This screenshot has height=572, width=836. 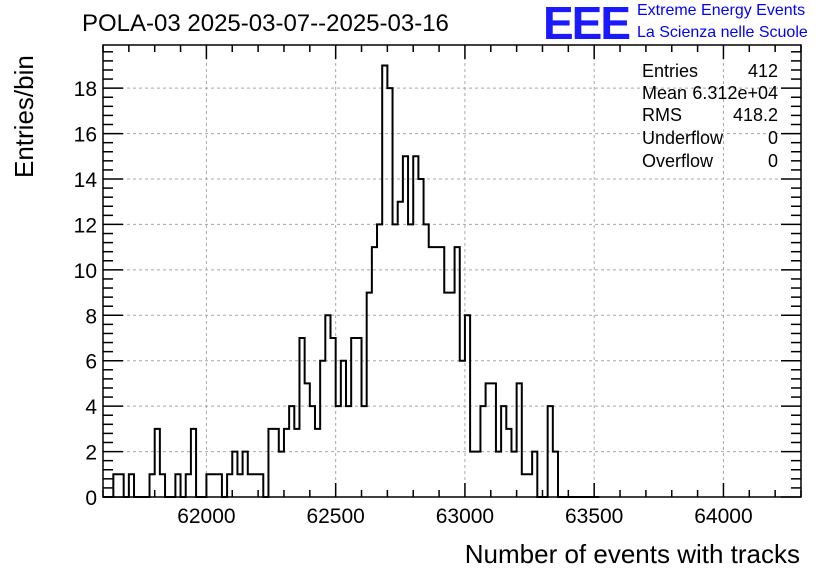 What do you see at coordinates (670, 71) in the screenshot?
I see `stats-entries-label: Entries` at bounding box center [670, 71].